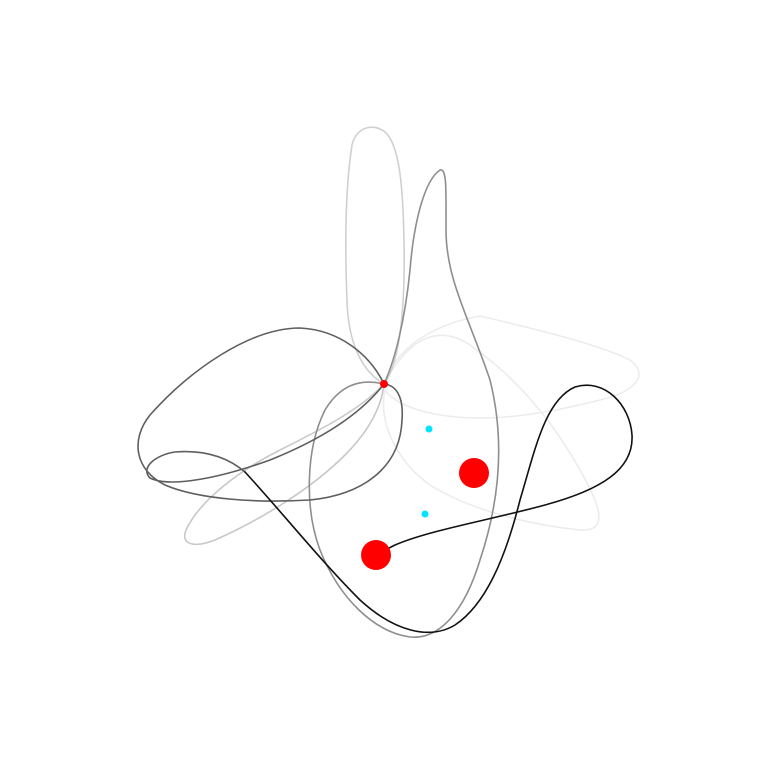 The height and width of the screenshot is (768, 768). What do you see at coordinates (376, 555) in the screenshot?
I see `large-red-body-lower` at bounding box center [376, 555].